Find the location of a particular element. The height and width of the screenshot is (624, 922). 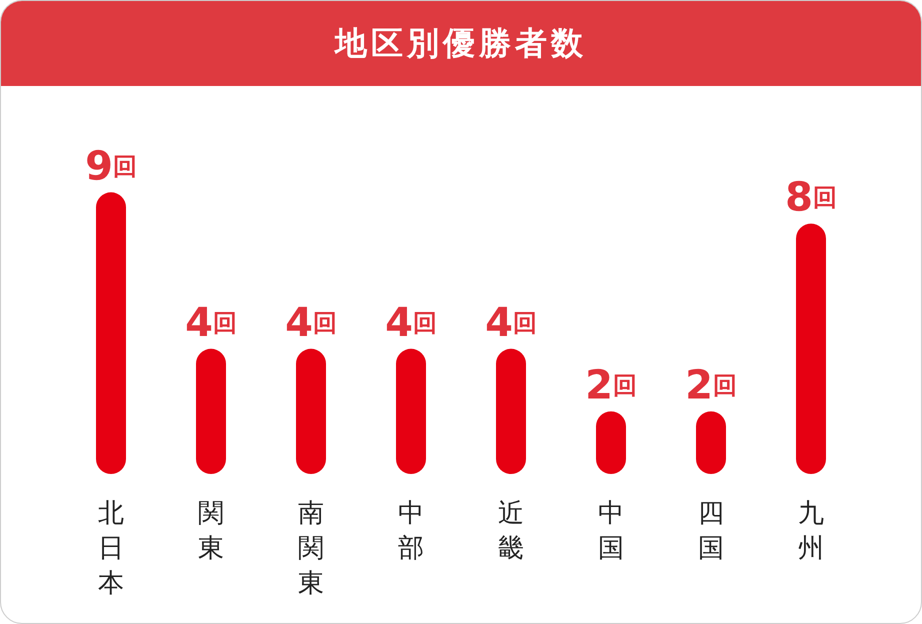

x-tick-label: 北日本 is located at coordinates (111, 548).